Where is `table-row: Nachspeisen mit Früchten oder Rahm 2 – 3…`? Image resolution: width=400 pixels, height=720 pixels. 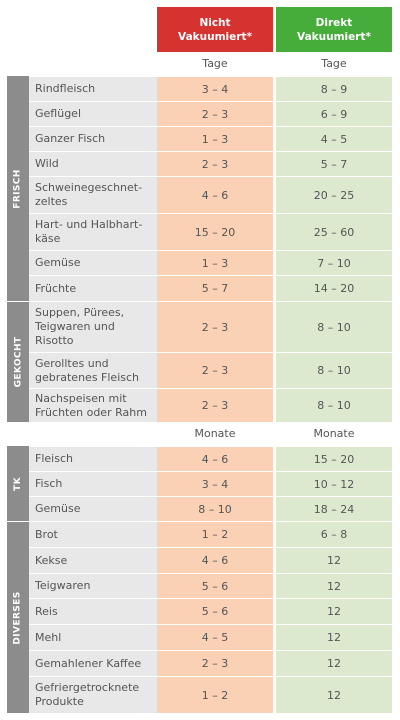 table-row: Nachspeisen mit Früchten oder Rahm 2 – 3… is located at coordinates (211, 405).